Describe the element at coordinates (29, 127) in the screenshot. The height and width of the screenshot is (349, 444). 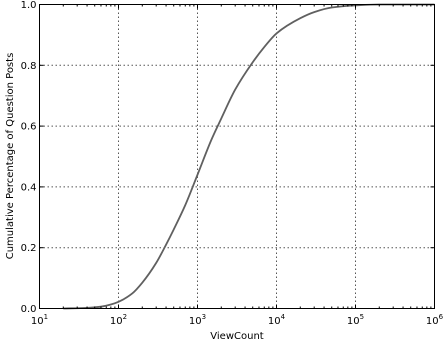
I see `y-tick-label: 0.6` at that location.